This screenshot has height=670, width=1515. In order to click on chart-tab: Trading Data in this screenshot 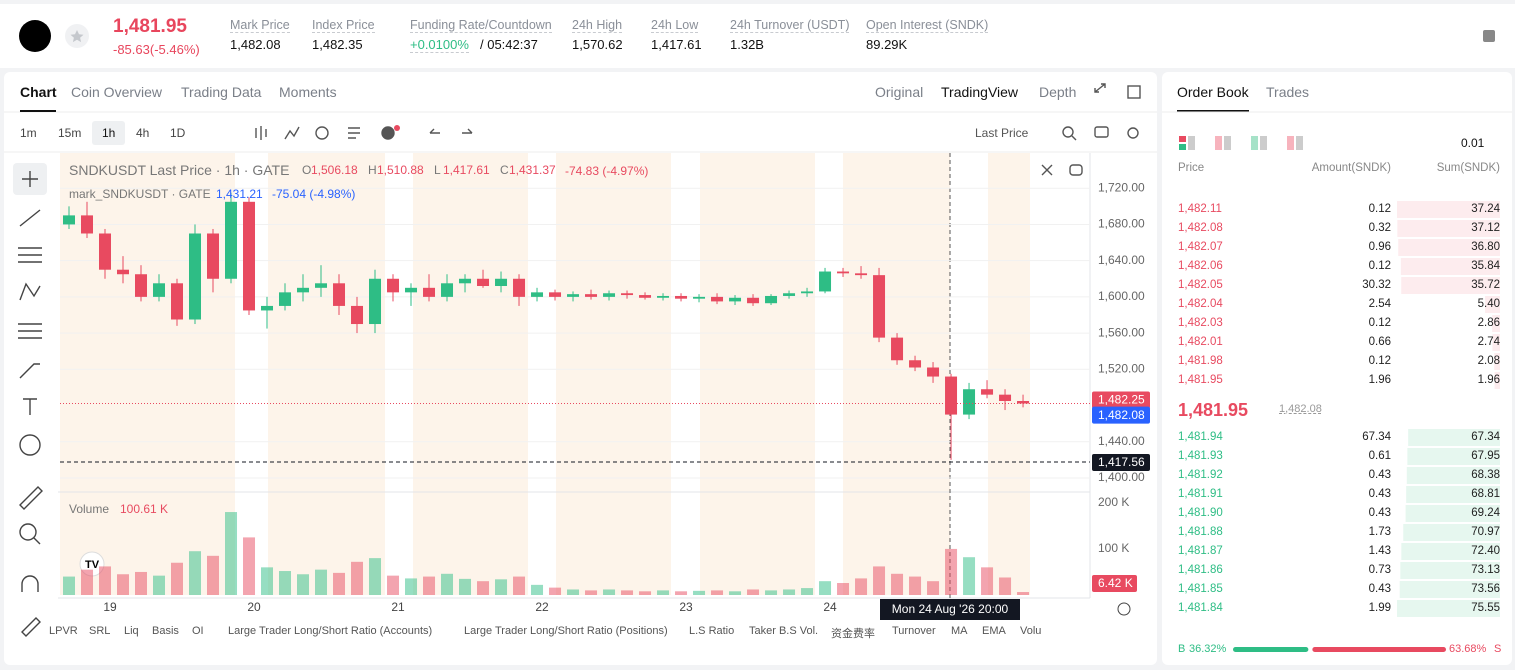, I will do `click(221, 92)`.